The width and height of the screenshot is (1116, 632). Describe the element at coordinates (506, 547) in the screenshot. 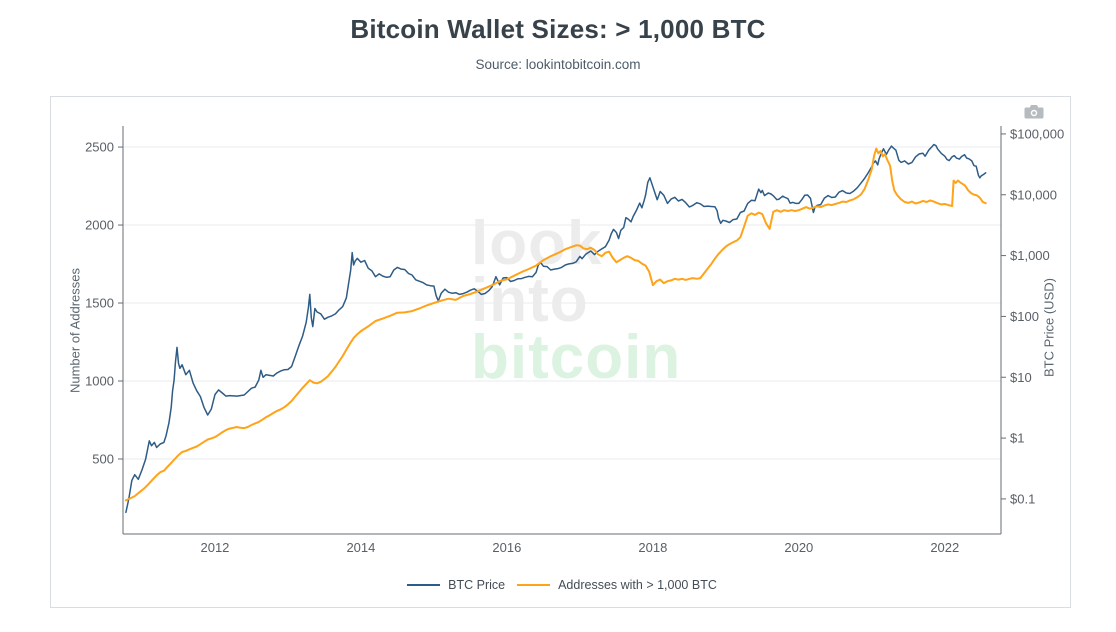

I see `x-tick-label: 2016` at that location.